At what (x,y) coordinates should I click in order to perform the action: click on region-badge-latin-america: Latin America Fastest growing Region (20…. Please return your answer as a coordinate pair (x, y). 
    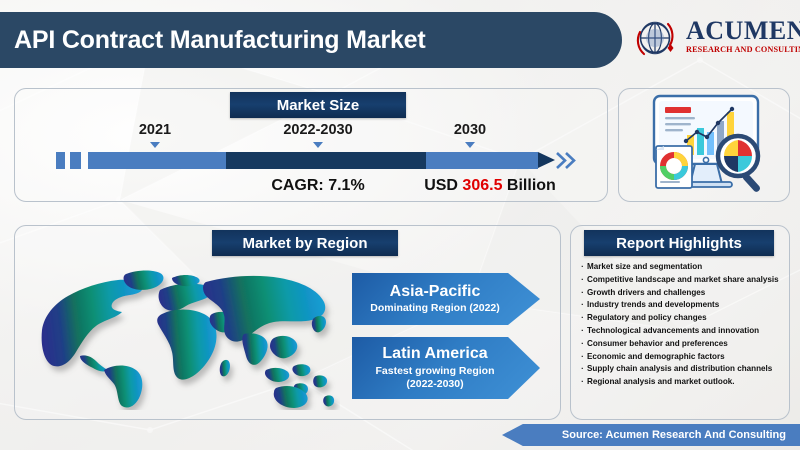
    Looking at the image, I should click on (446, 368).